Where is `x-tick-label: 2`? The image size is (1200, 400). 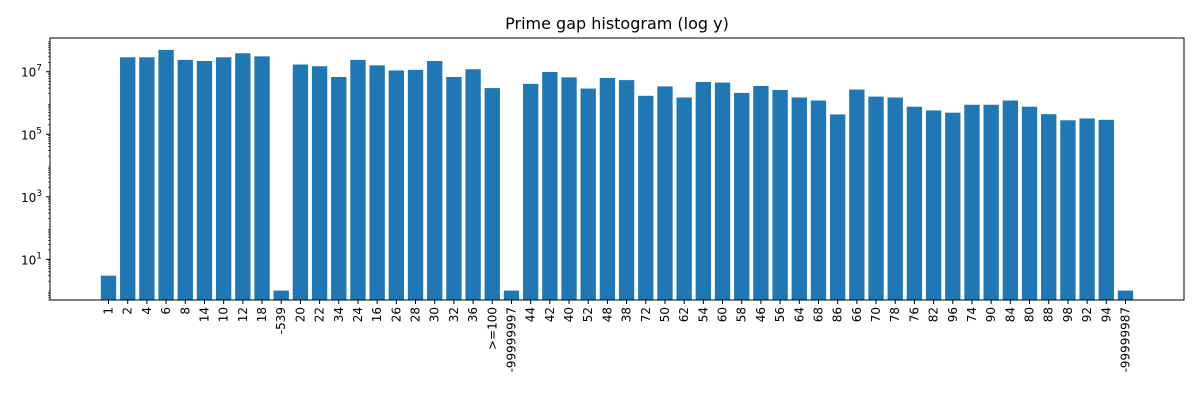
x-tick-label: 2 is located at coordinates (128, 311).